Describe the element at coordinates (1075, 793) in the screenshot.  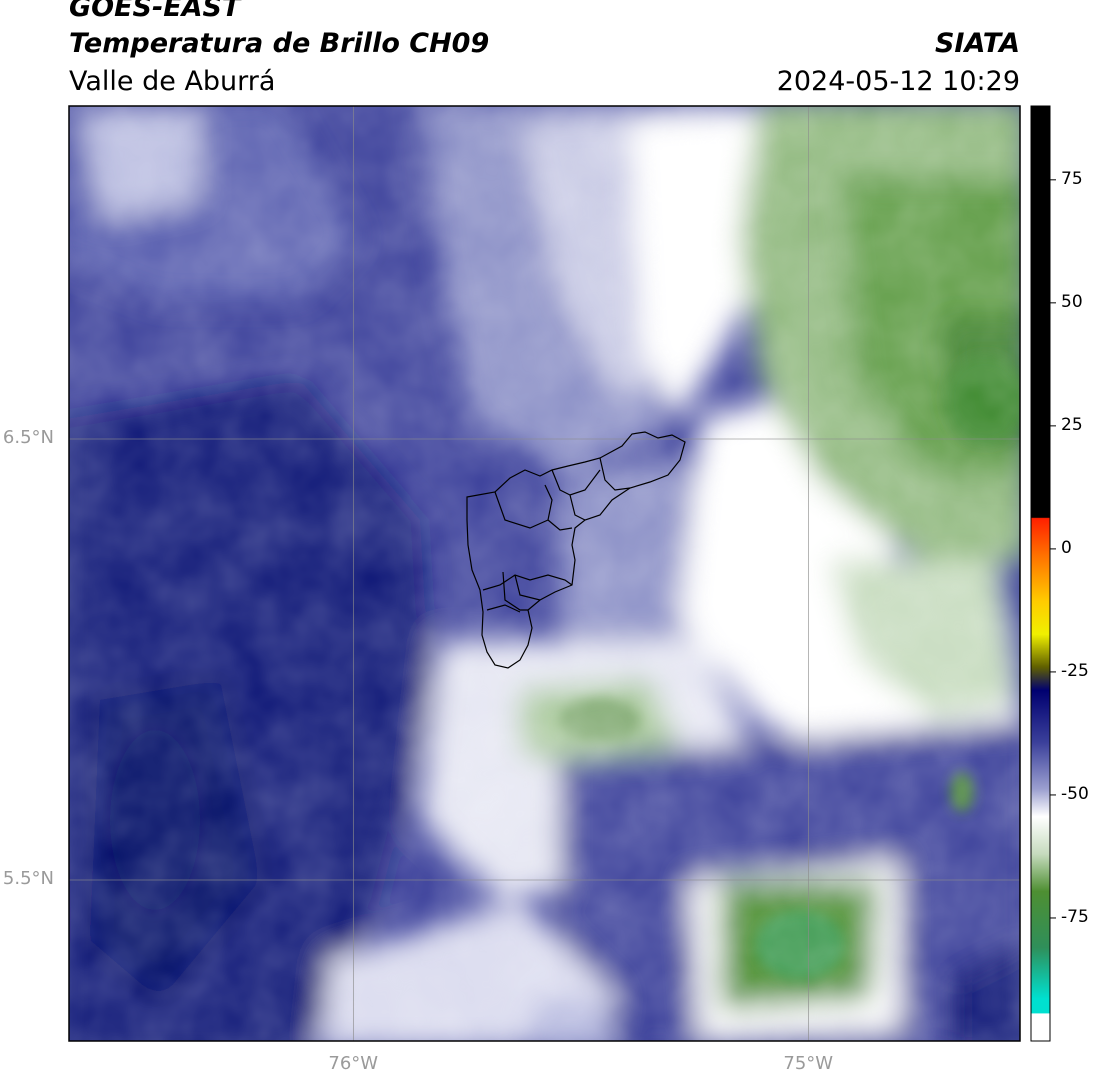
I see `colorbar-tick-label: -50` at that location.